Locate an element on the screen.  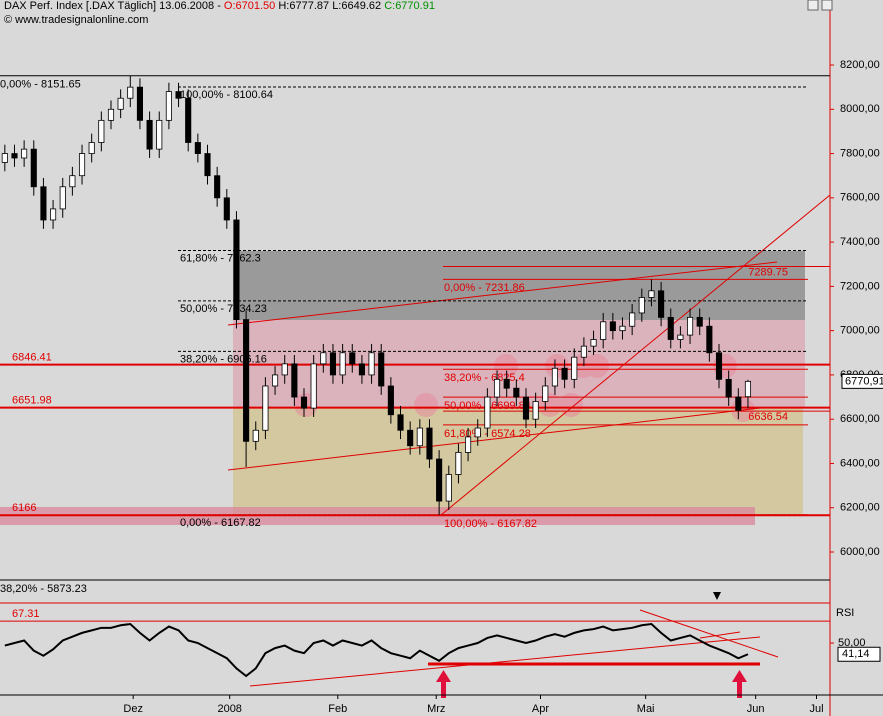
y-tick-label: 7800,00 is located at coordinates (860, 153).